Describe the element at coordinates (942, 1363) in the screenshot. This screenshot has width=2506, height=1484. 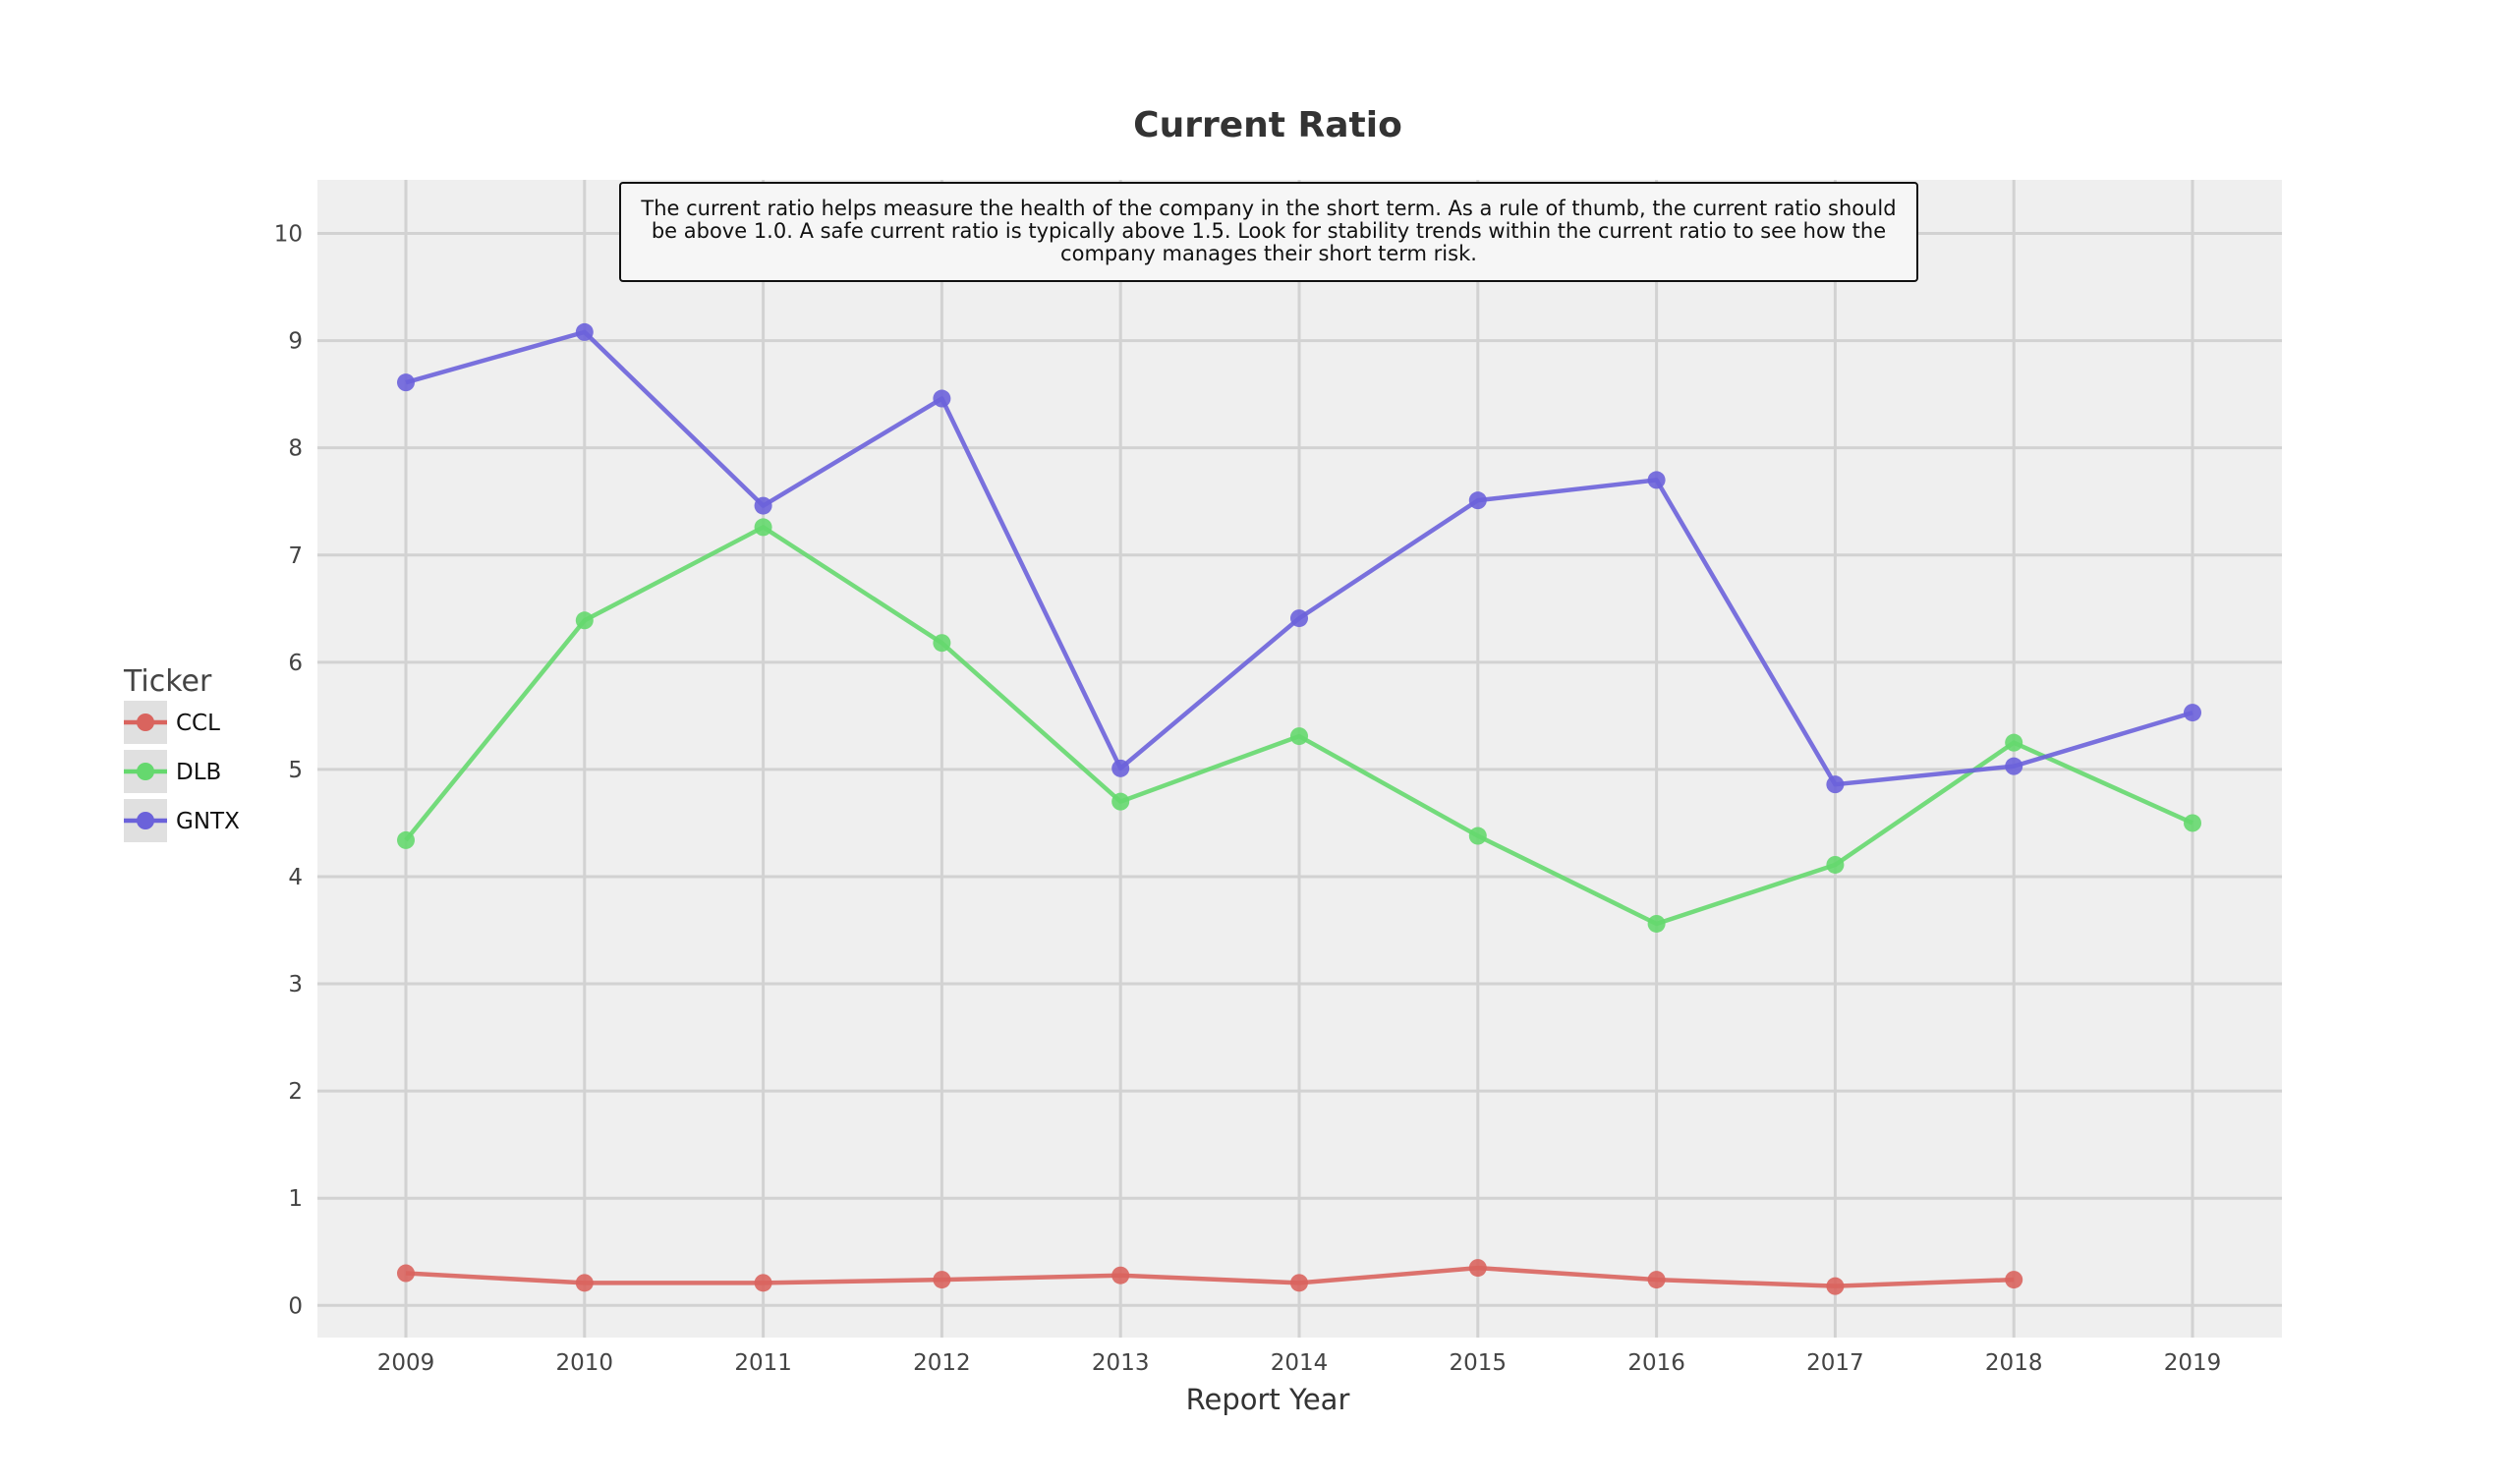
I see `x-tick-label: 2012` at that location.